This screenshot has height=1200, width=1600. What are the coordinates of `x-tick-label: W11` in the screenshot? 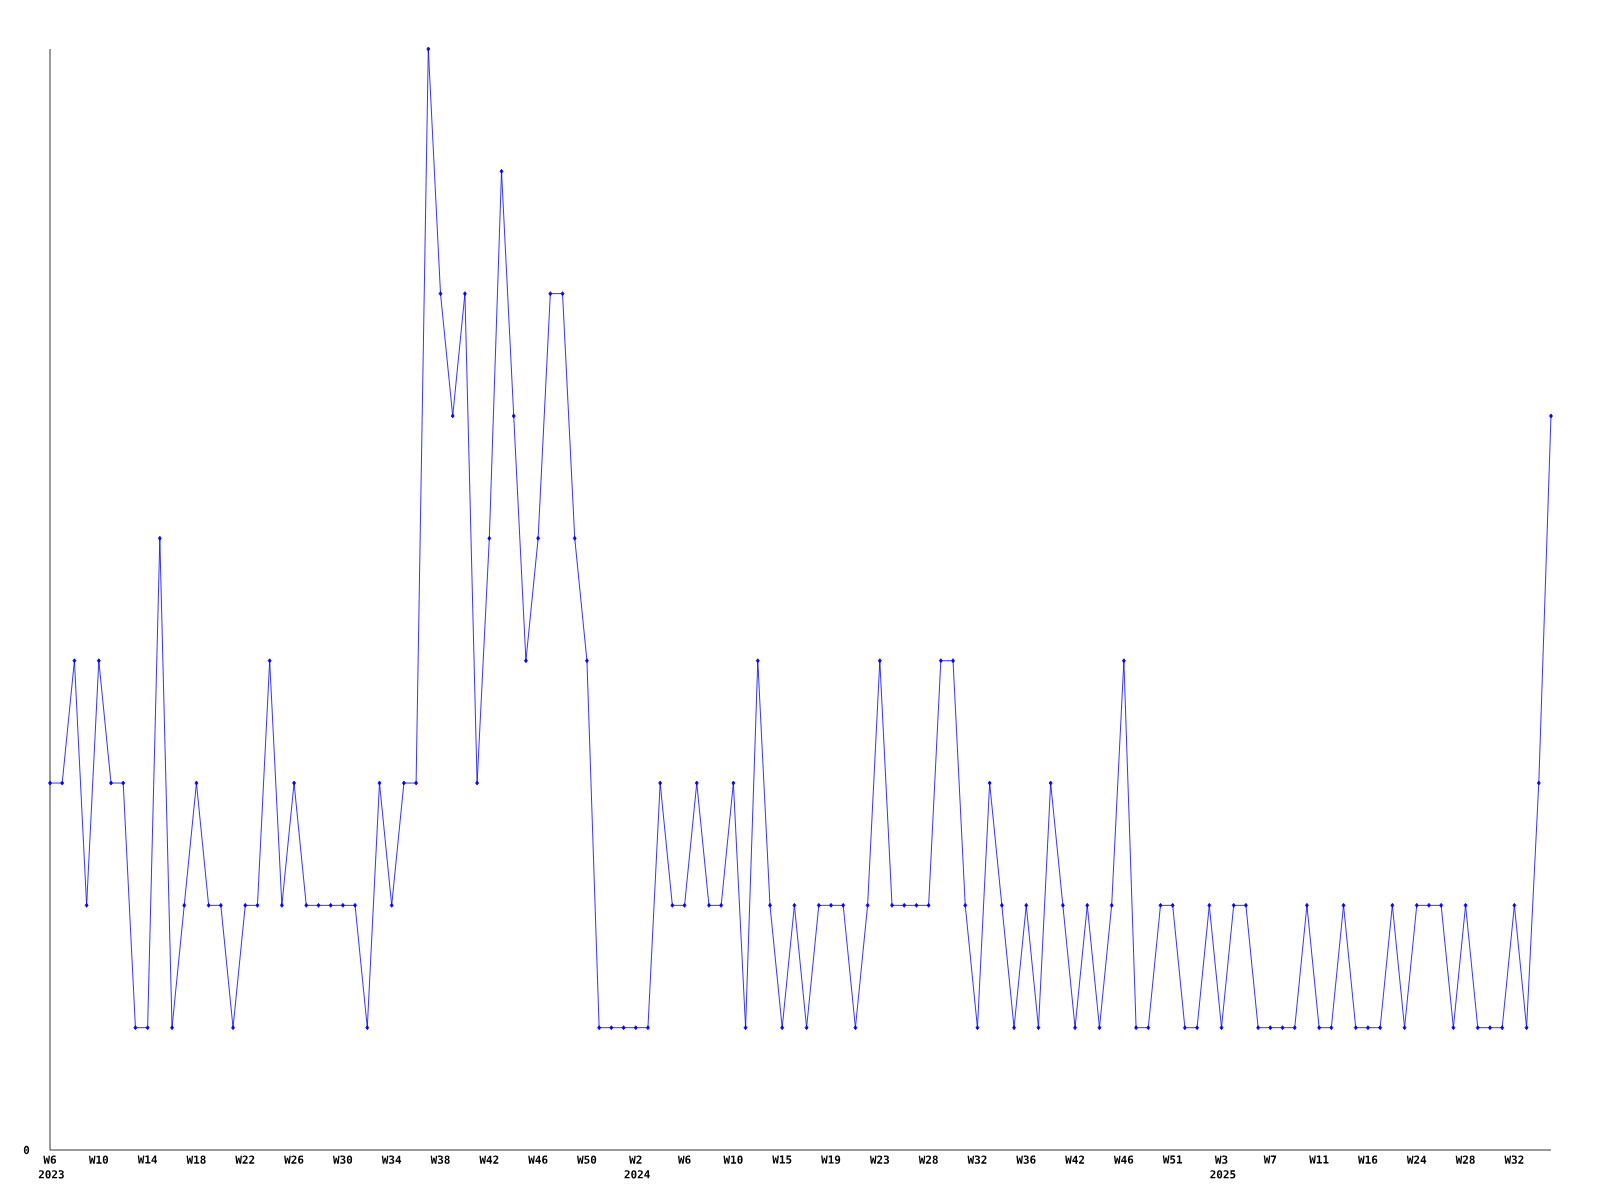 It's located at (1319, 1159).